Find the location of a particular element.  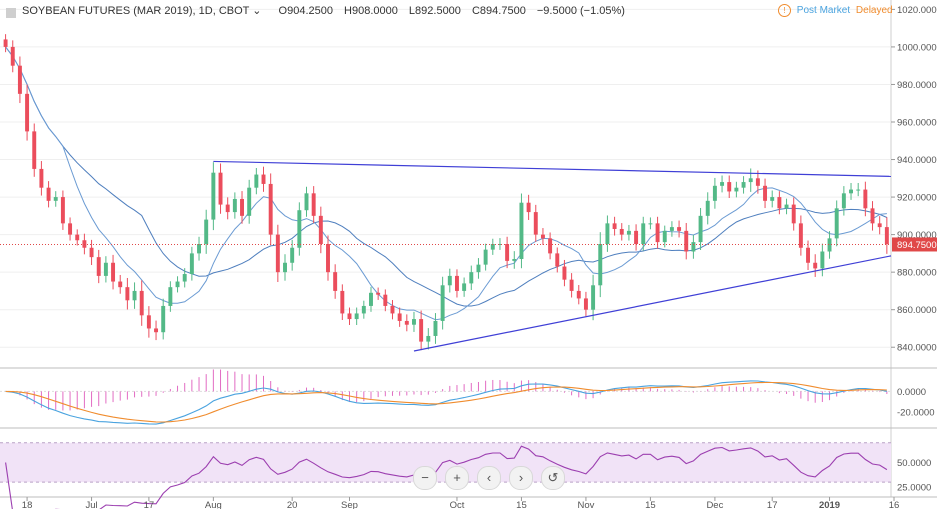

zoom-out-button: − is located at coordinates (425, 478).